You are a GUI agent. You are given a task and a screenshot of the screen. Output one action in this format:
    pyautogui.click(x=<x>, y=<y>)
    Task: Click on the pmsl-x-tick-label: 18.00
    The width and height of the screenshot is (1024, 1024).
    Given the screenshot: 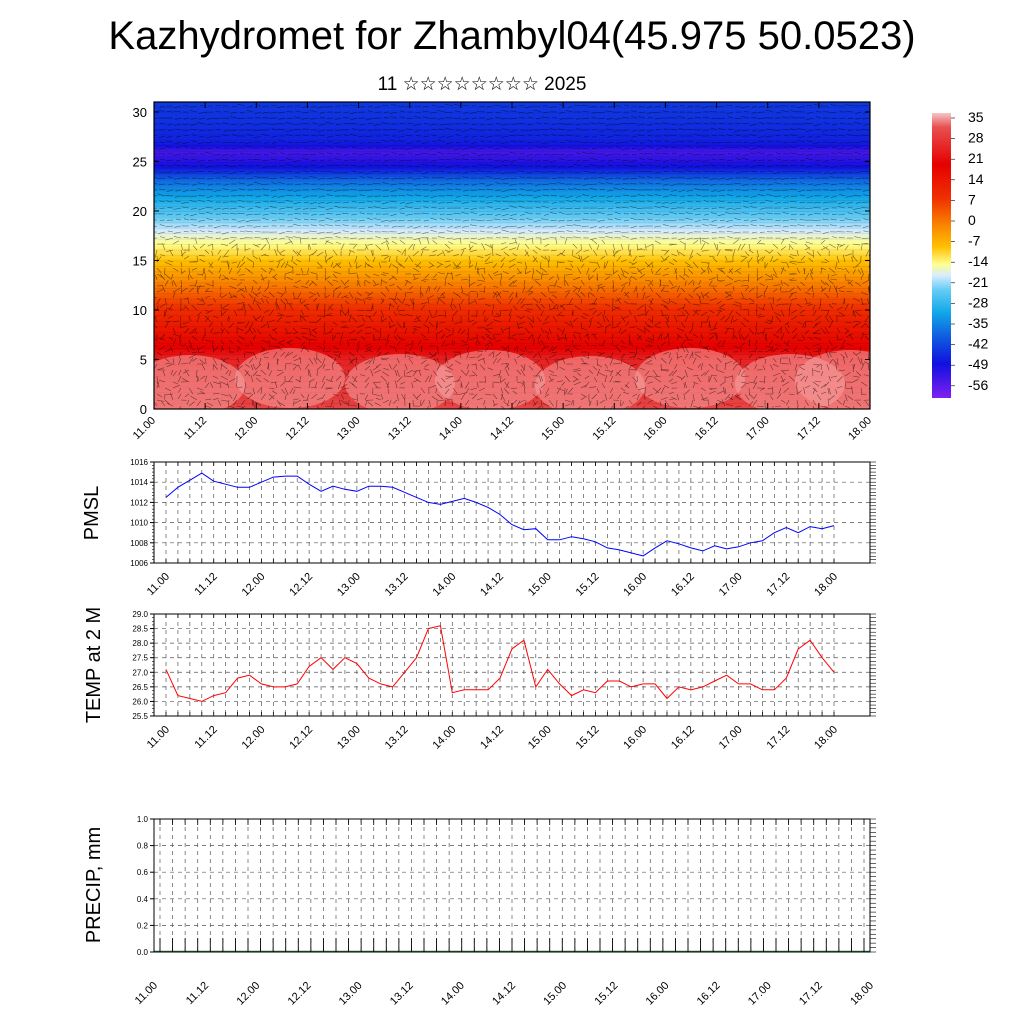 What is the action you would take?
    pyautogui.click(x=826, y=585)
    